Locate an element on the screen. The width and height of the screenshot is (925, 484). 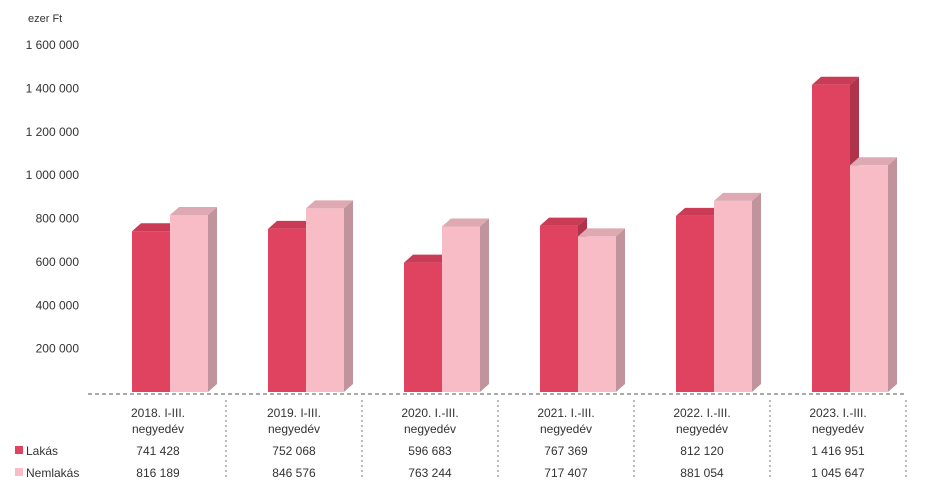
legend-item-lakás: Lakás is located at coordinates (36, 451).